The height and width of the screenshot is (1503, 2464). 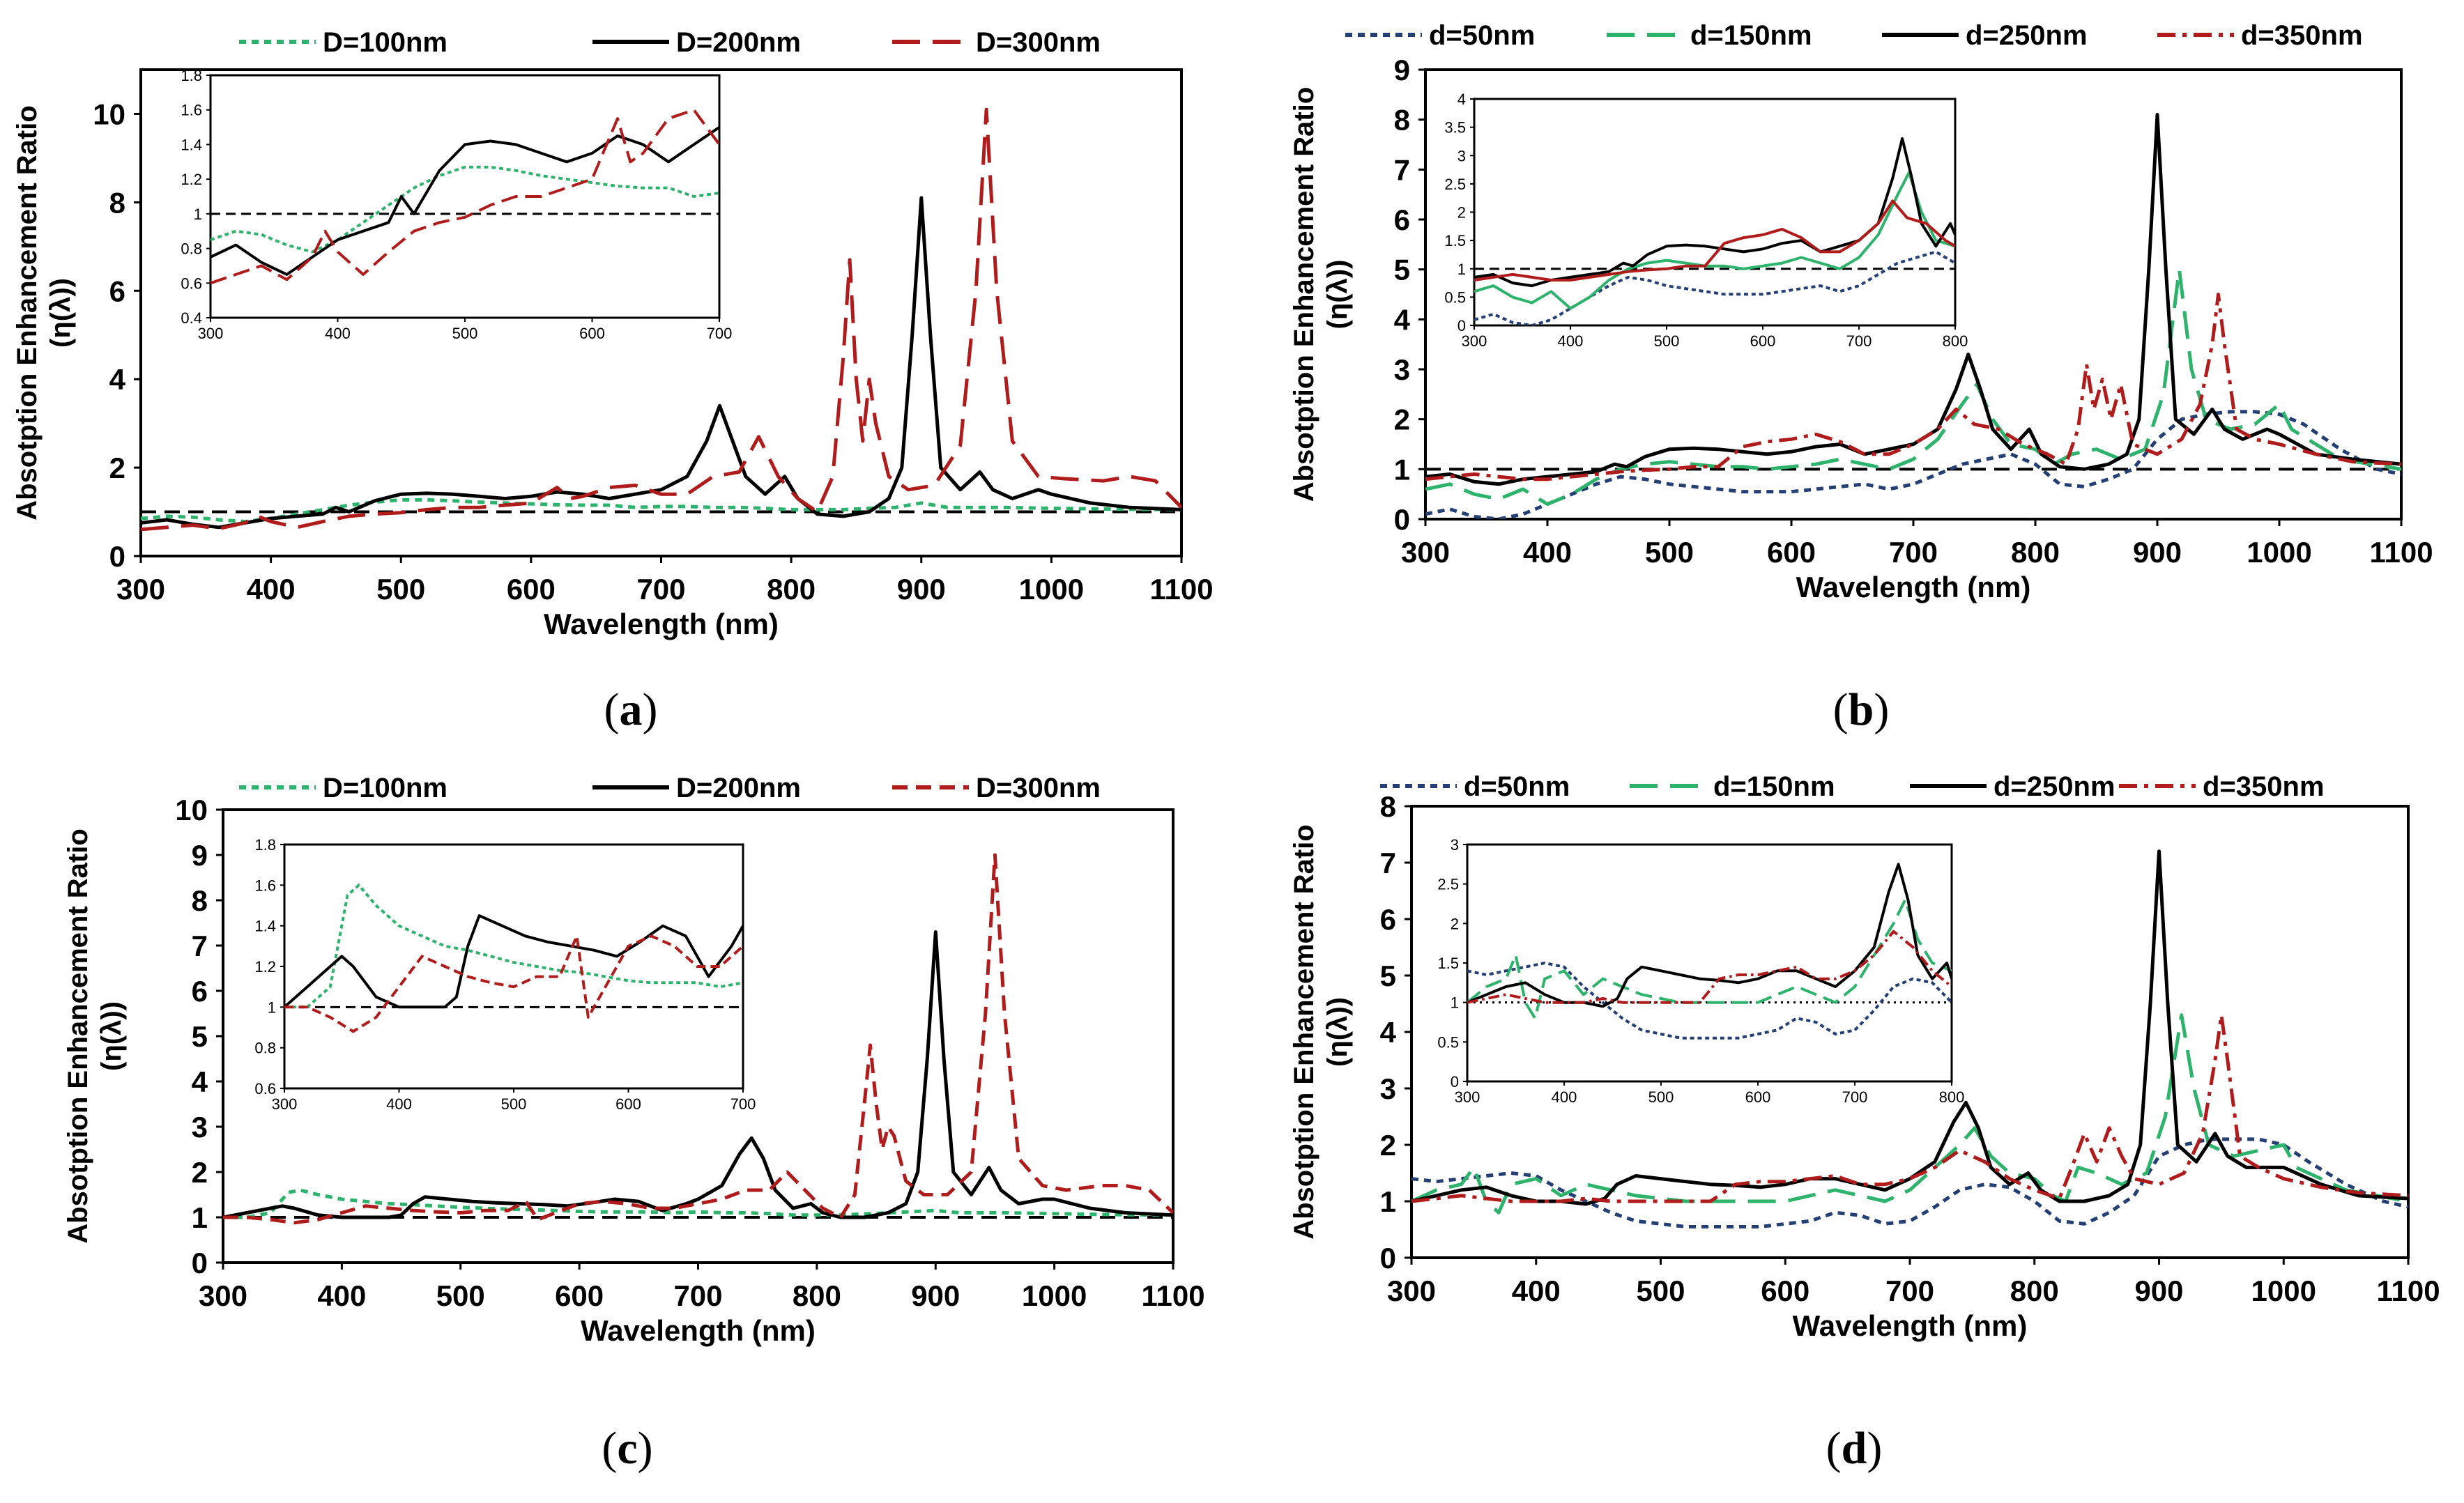 I want to click on y-tick-label: 0.8, so click(x=265, y=1048).